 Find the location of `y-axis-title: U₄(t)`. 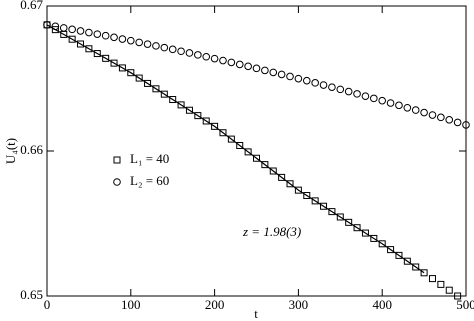

y-axis-title: U₄(t) is located at coordinates (10, 151).